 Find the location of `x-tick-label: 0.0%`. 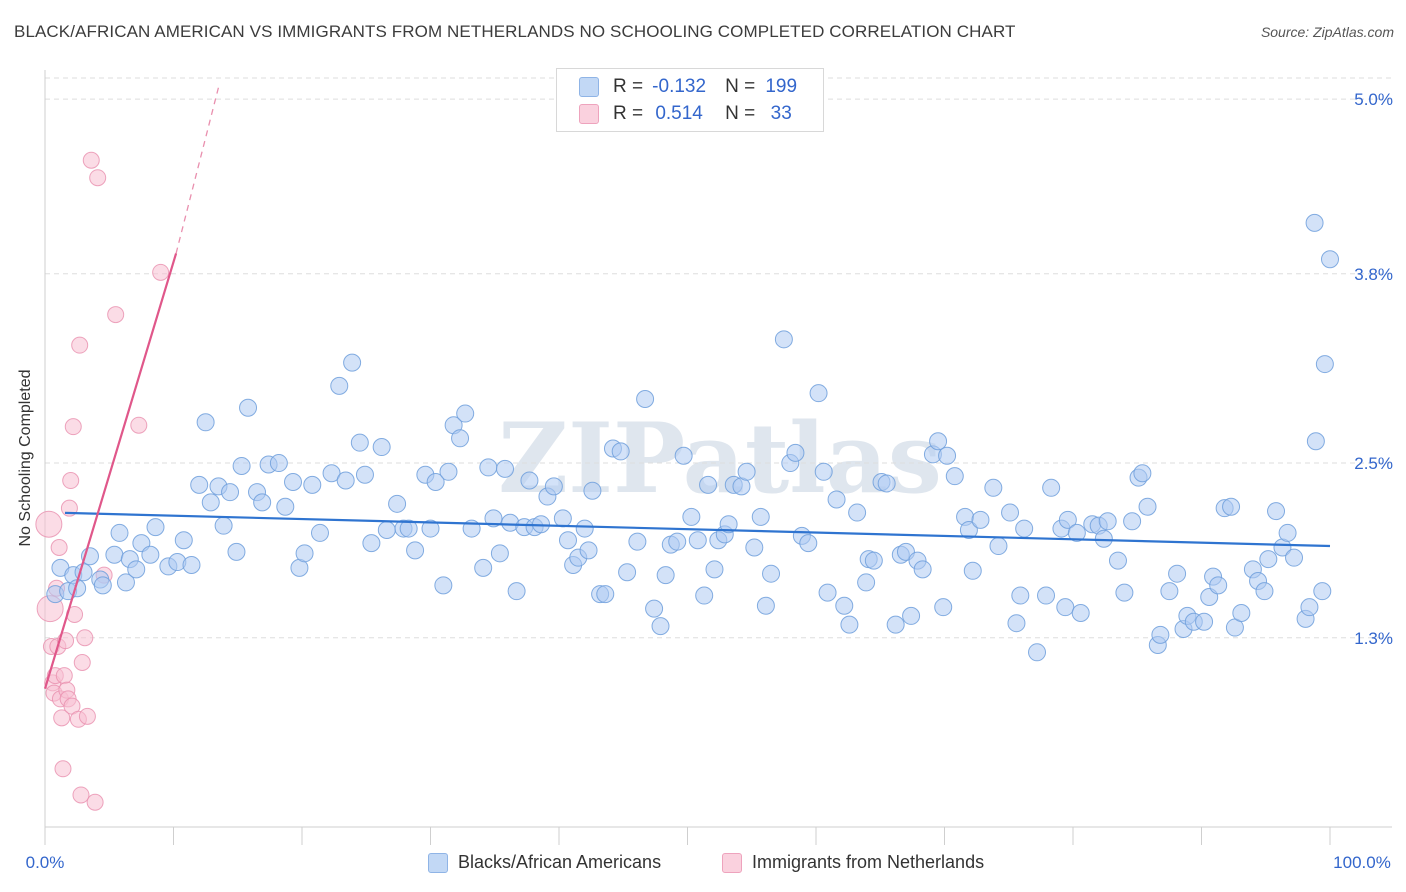

x-tick-label: 0.0% is located at coordinates (45, 862).